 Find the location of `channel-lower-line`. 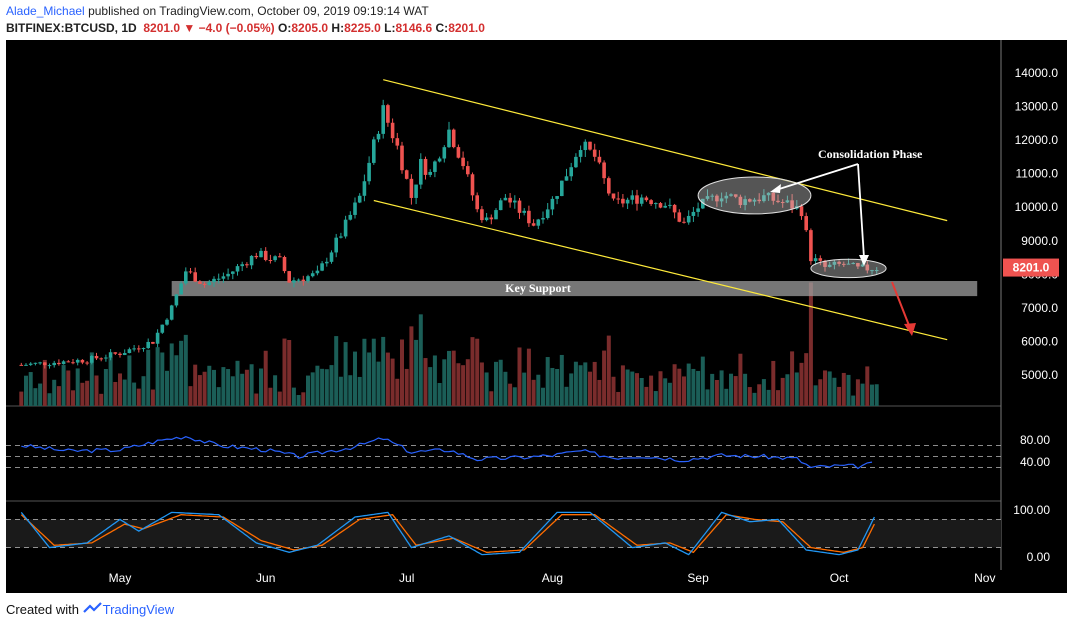

channel-lower-line is located at coordinates (660, 270).